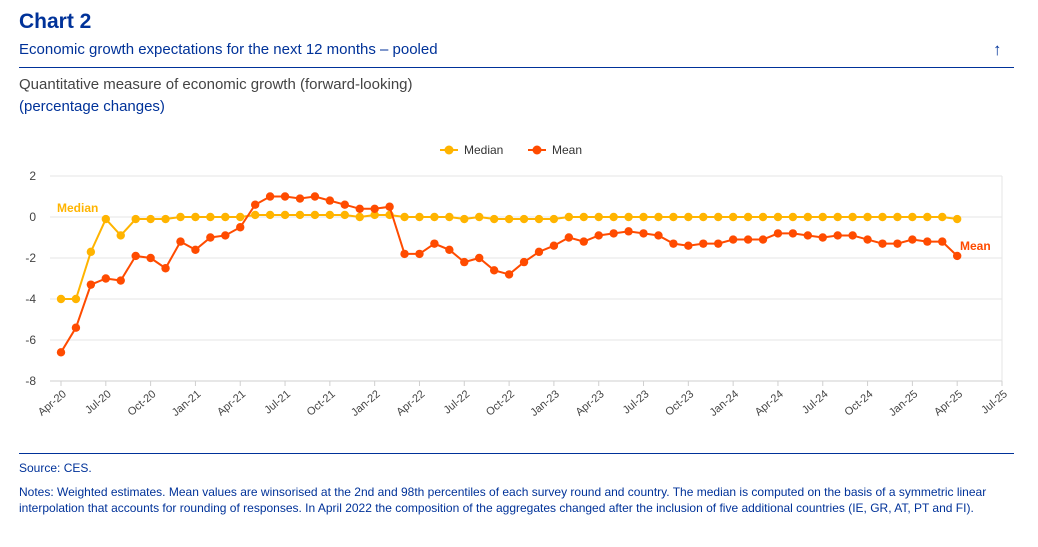 The width and height of the screenshot is (1038, 547). I want to click on x-tick-label: Apr-23, so click(590, 403).